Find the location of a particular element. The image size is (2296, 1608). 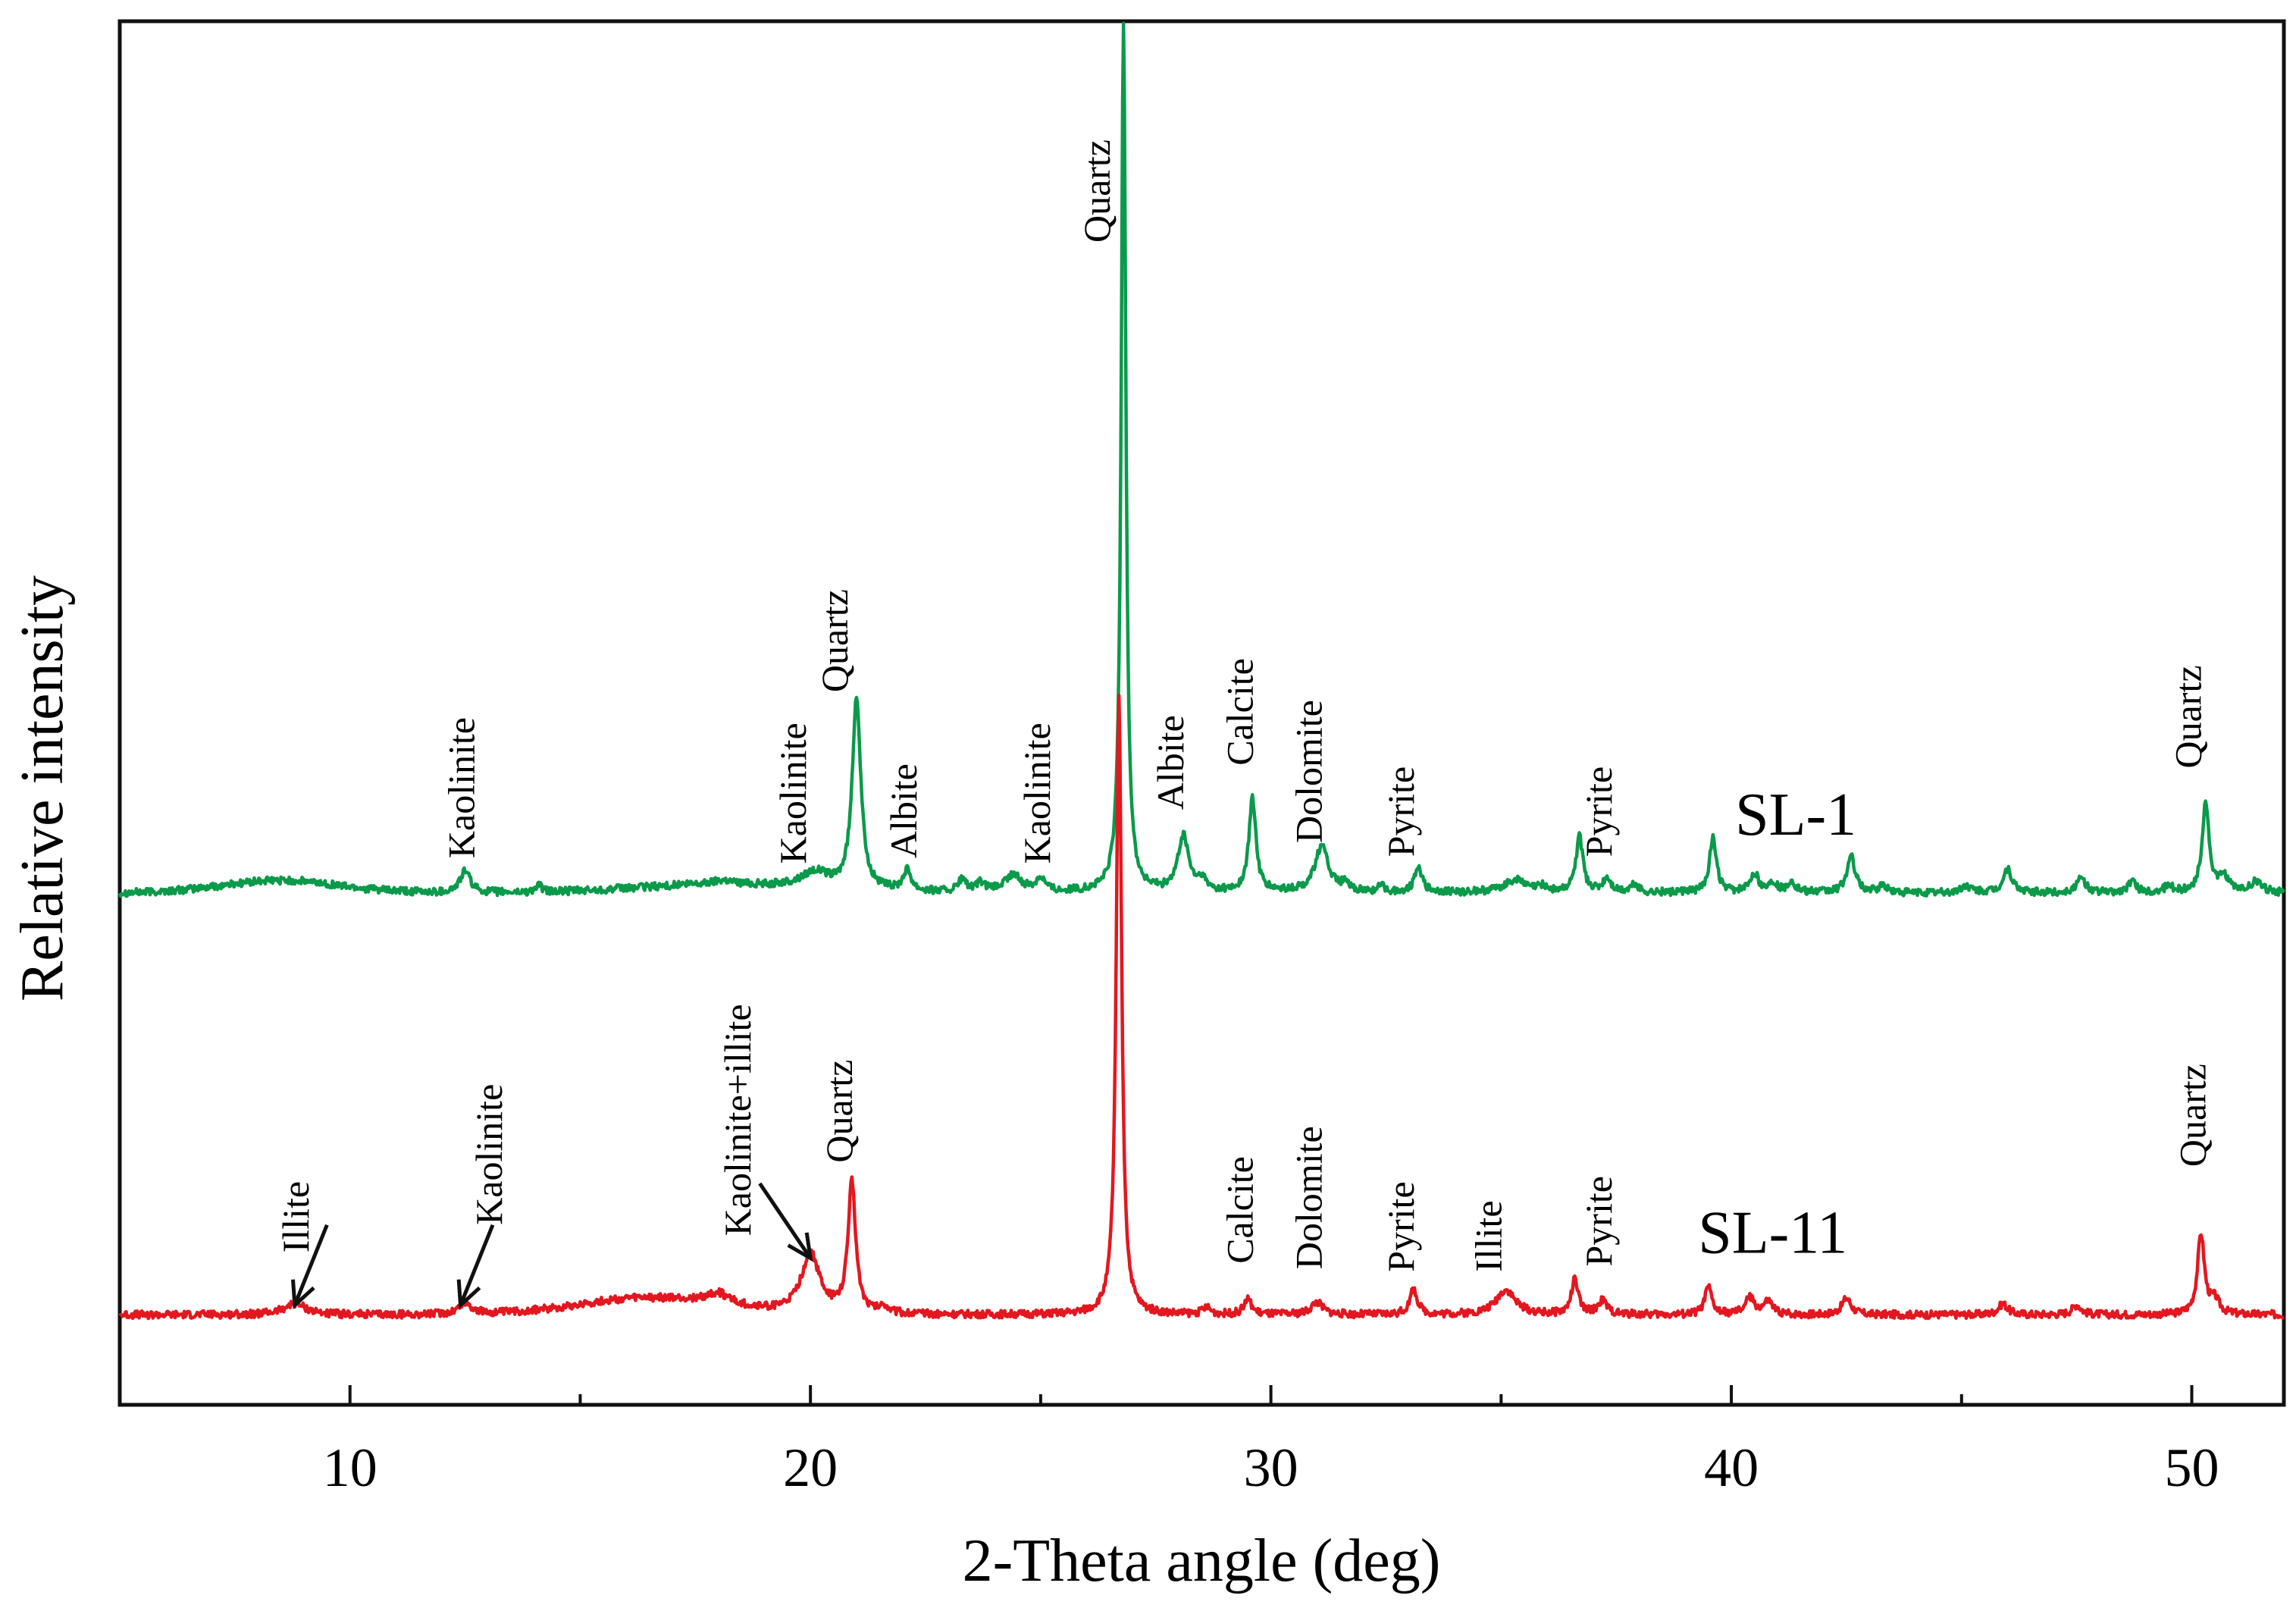

series-label-sl-11: SL-11 is located at coordinates (1772, 1232).